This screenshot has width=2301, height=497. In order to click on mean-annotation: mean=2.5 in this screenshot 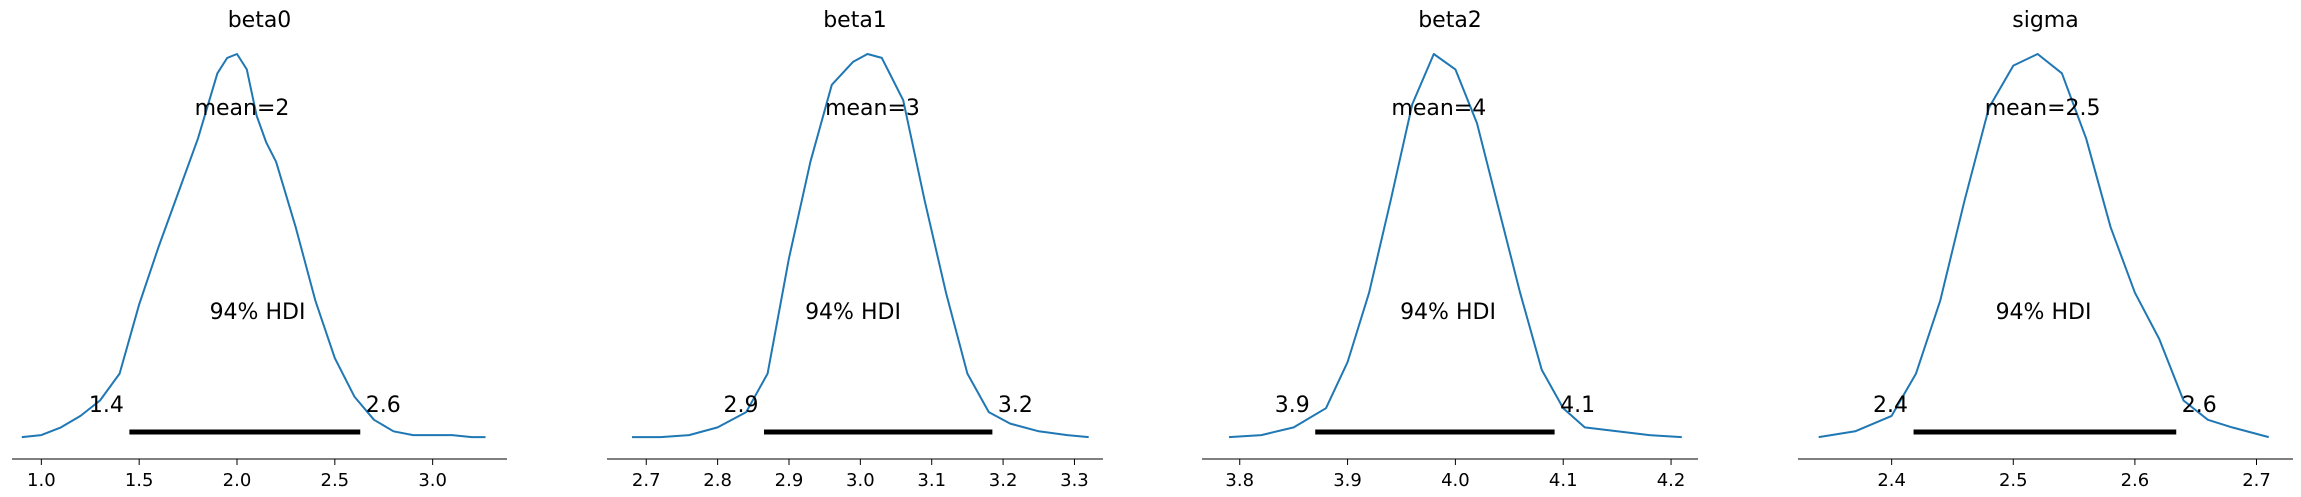, I will do `click(2043, 108)`.